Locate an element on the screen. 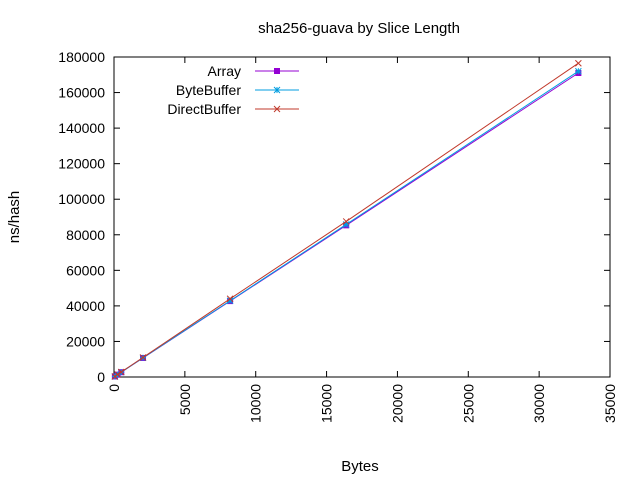 This screenshot has height=480, width=640. x-tick-label: 30000 is located at coordinates (539, 403).